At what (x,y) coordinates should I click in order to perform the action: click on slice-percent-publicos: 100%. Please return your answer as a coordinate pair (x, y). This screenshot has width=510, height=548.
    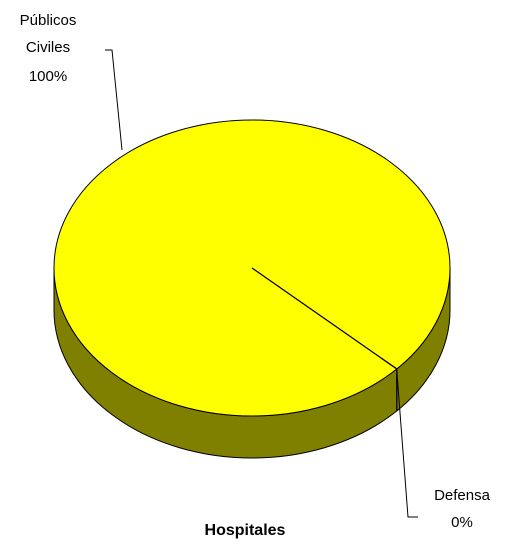
    Looking at the image, I should click on (48, 76).